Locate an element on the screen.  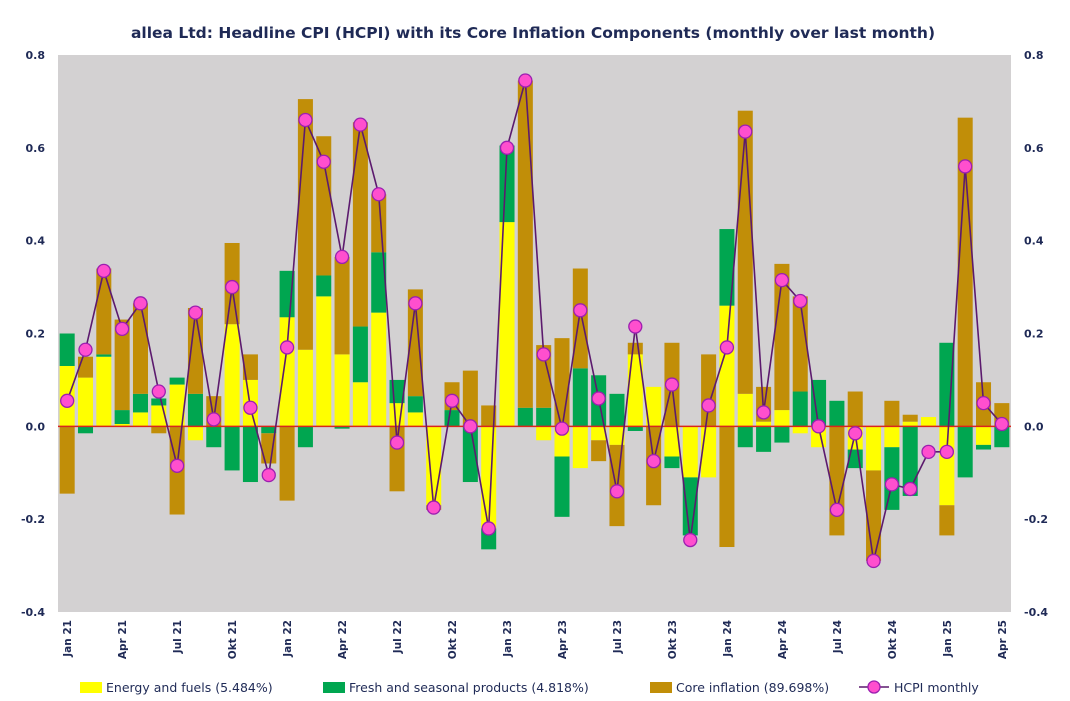
right-y-tick-label: -0.2 is located at coordinates (1036, 519).